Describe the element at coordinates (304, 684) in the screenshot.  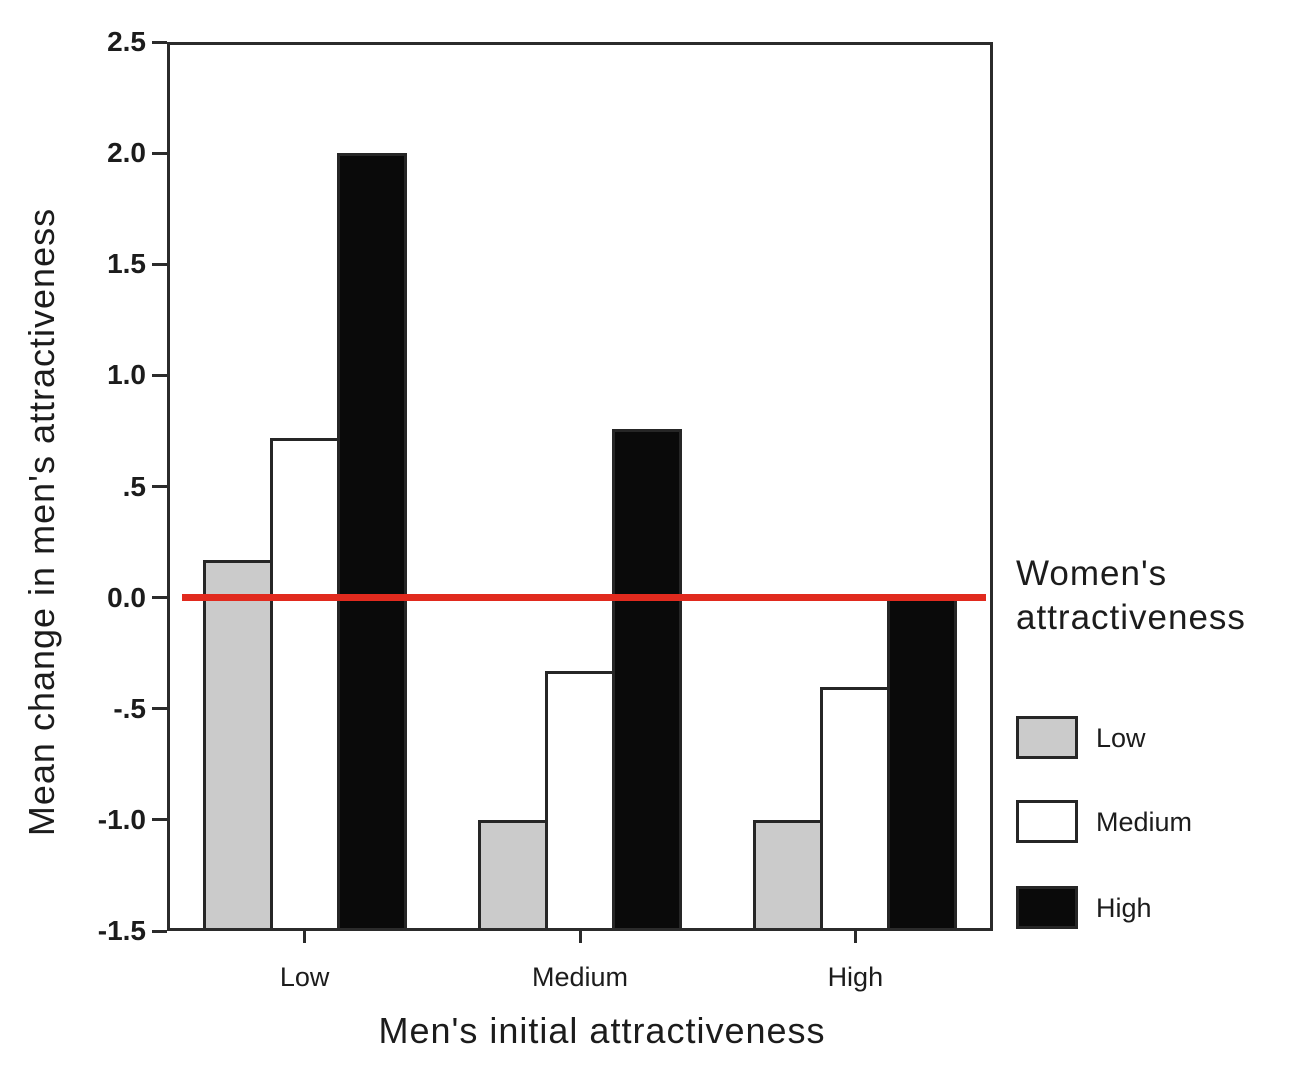
I see `bar-medium-low` at that location.